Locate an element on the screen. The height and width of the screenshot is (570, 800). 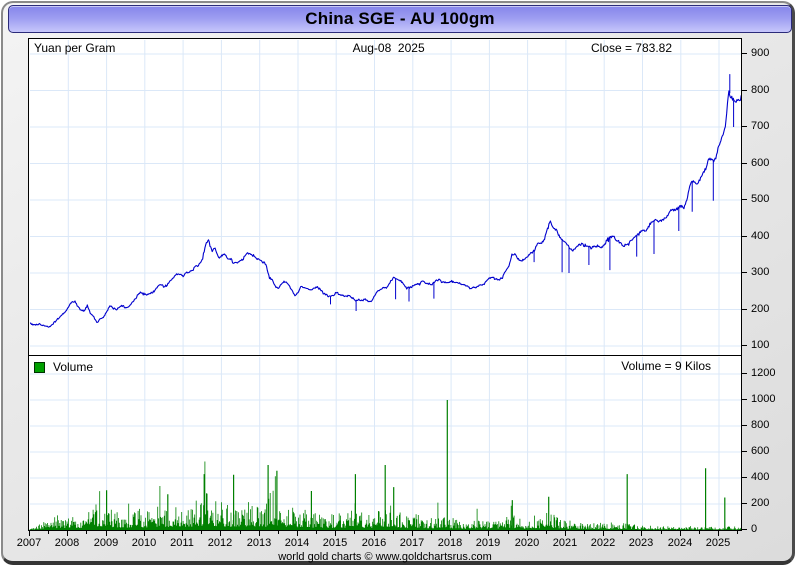
x-year-label: 2015 is located at coordinates (335, 543).